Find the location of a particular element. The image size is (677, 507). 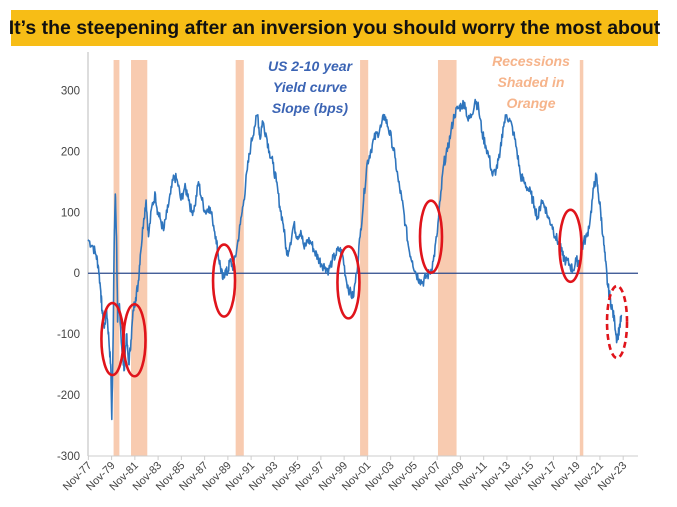

y-tick-label: 200 is located at coordinates (70, 152).